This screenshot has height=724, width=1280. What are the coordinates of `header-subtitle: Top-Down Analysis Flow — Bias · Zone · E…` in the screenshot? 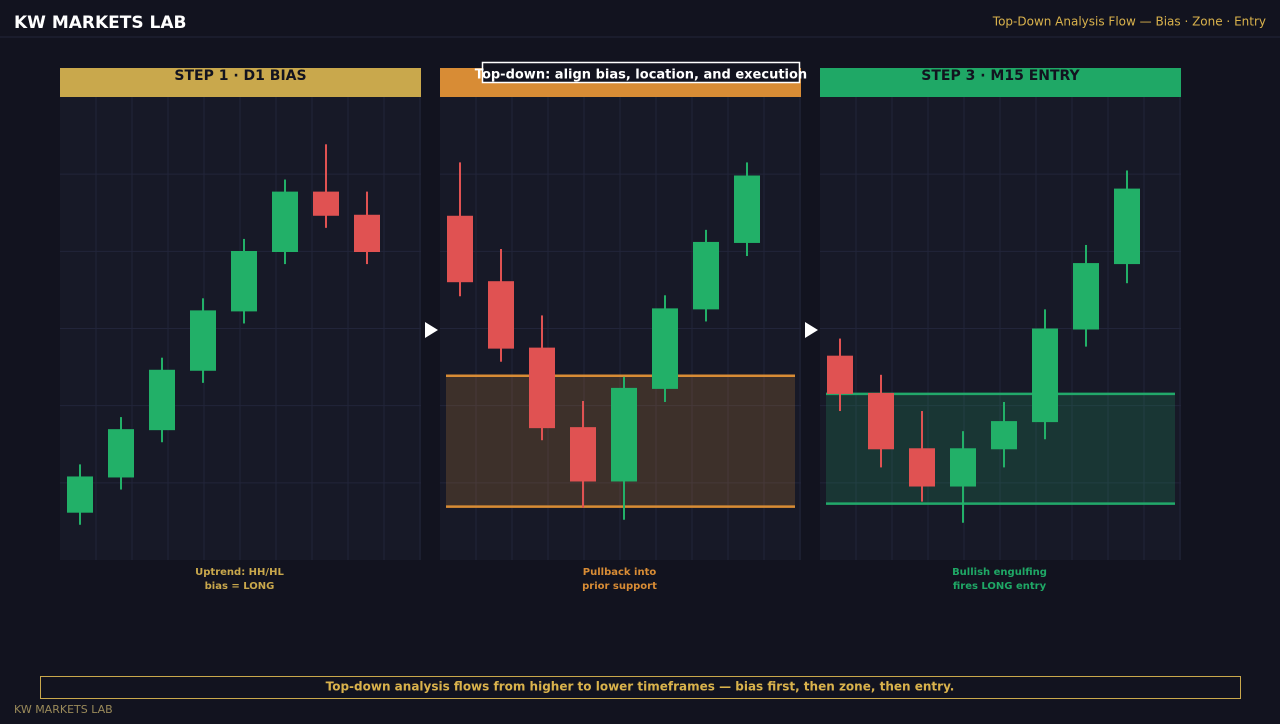 It's located at (1129, 22).